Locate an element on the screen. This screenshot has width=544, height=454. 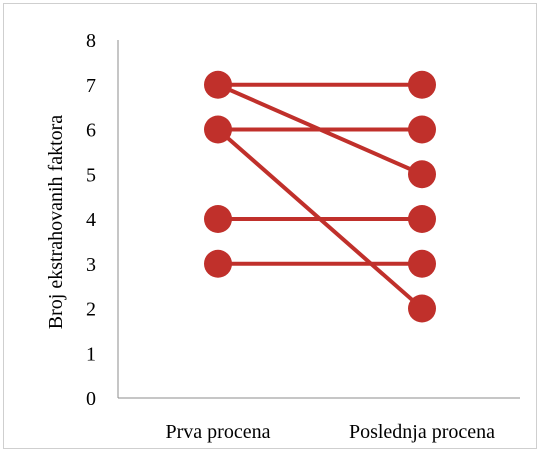
x-tick-labels: Prva procena Poslednja procena is located at coordinates (331, 432).